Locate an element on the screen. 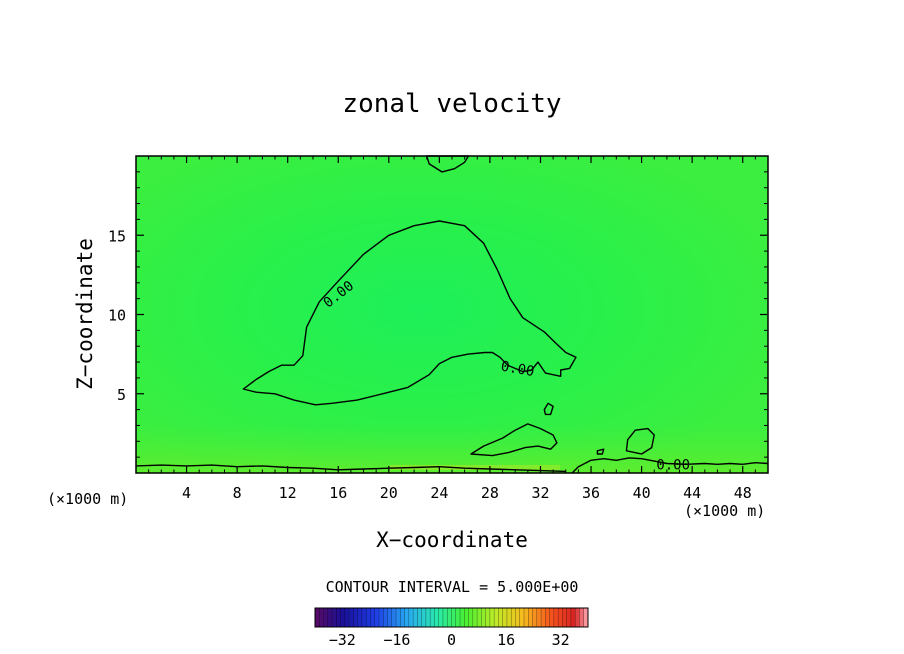 The width and height of the screenshot is (904, 654). x-tick-label: 24 is located at coordinates (439, 493).